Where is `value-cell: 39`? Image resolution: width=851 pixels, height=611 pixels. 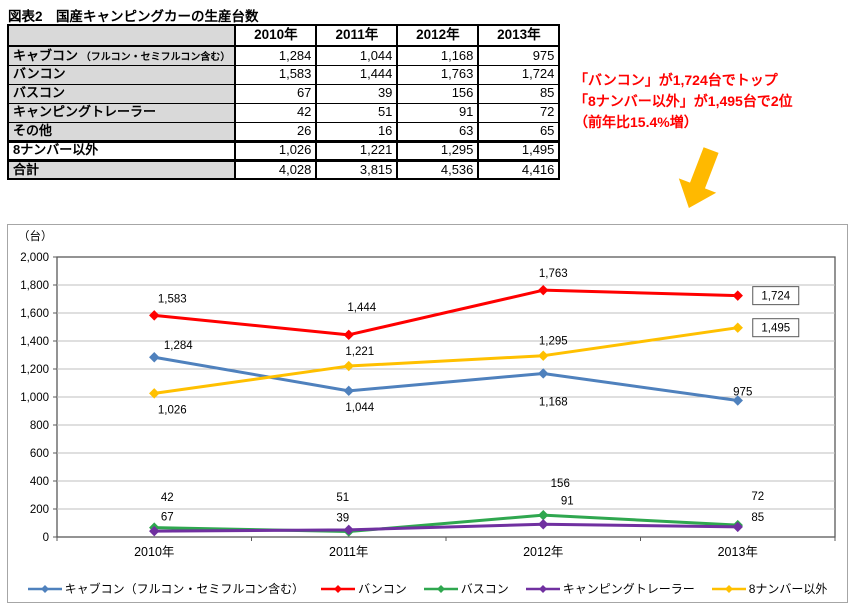 value-cell: 39 is located at coordinates (357, 93).